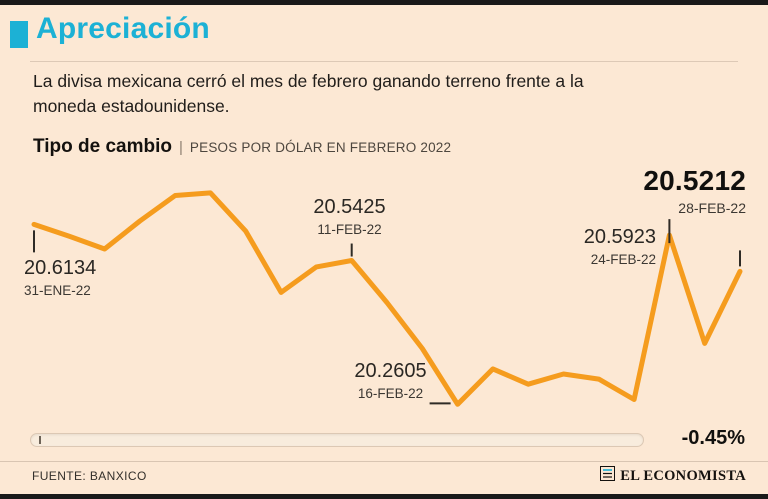  What do you see at coordinates (713, 438) in the screenshot?
I see `monthly-change-percent: -0.45%` at bounding box center [713, 438].